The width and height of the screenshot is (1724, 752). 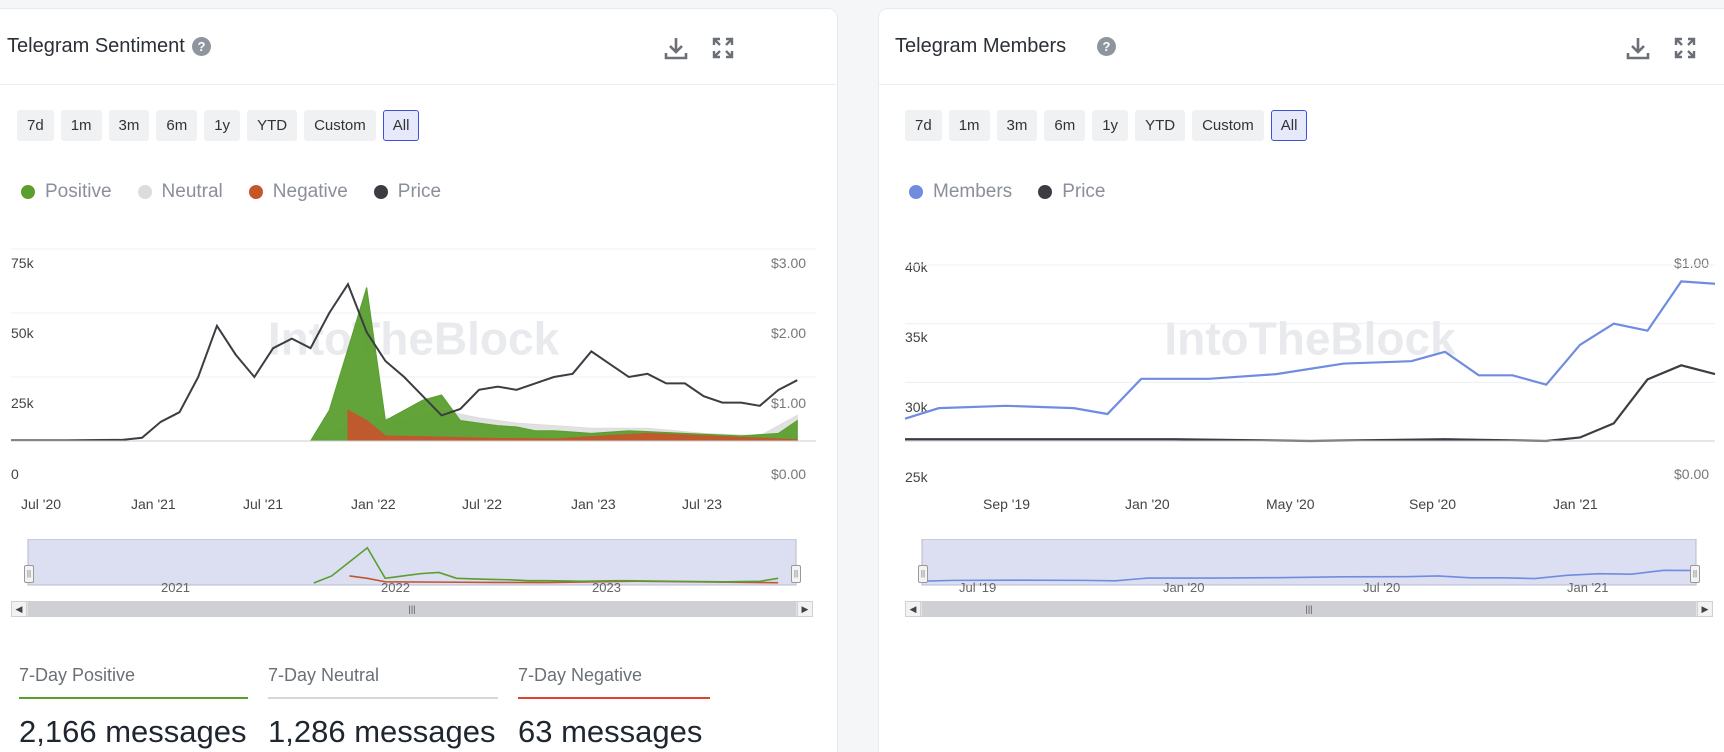 I want to click on y-tick-label: 75k, so click(x=22, y=263).